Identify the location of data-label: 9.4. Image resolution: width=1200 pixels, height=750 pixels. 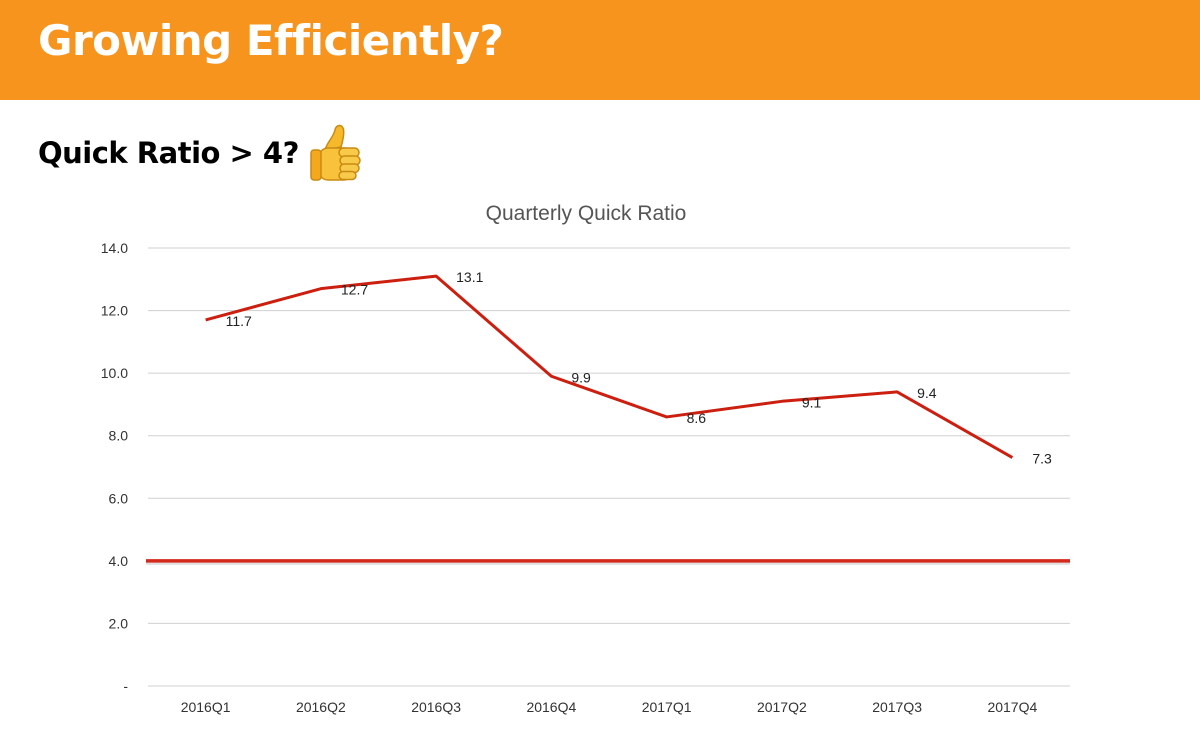
(927, 393).